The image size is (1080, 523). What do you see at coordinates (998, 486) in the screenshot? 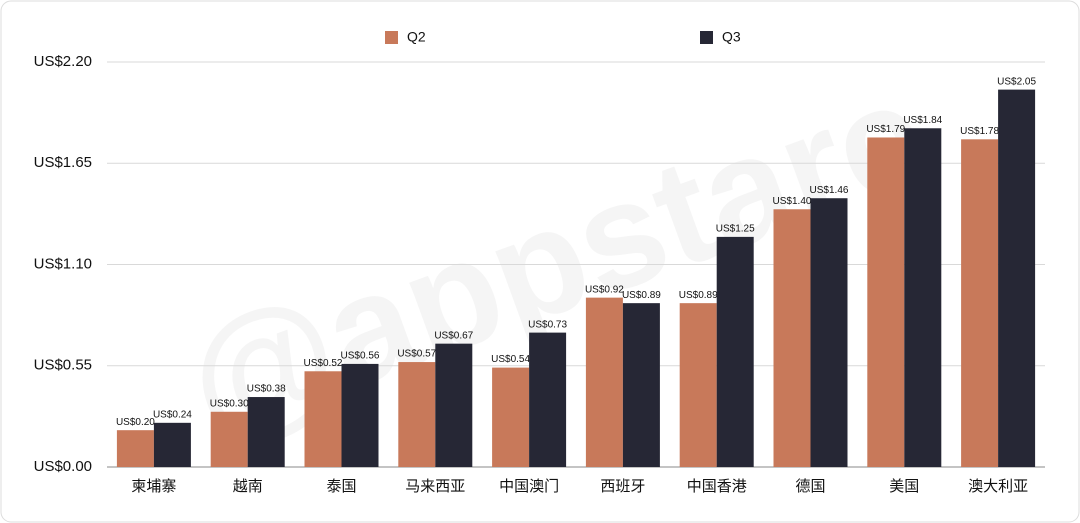
I see `x-tick-label: 澳大利亚` at bounding box center [998, 486].